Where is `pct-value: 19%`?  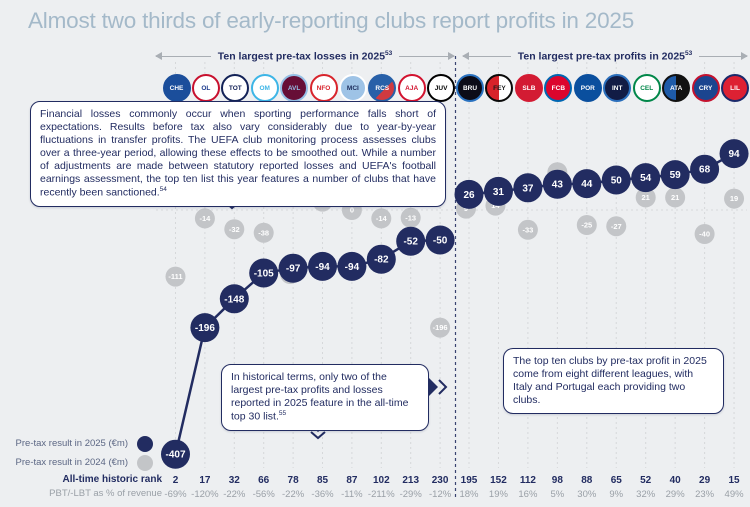
pct-value: 19% is located at coordinates (498, 494).